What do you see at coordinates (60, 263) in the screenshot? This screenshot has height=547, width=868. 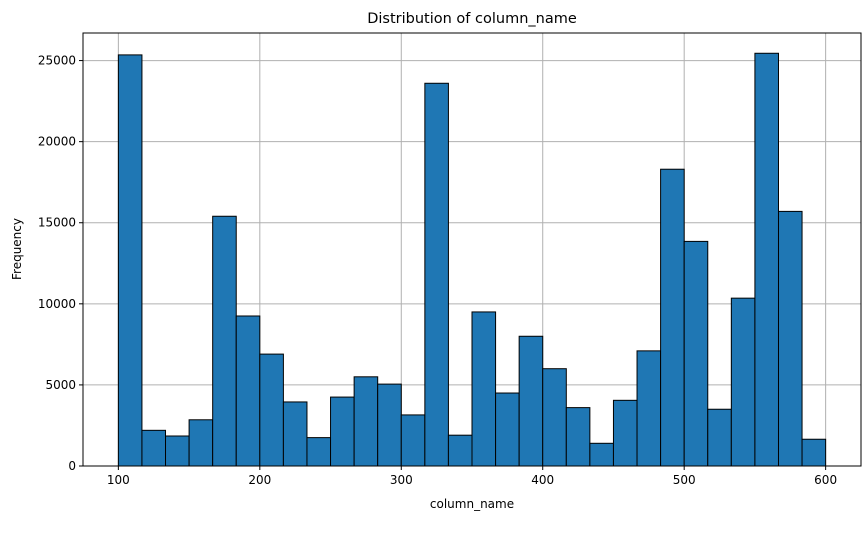 I see `y-axis-ticks: 0 5000 10000 15000 20000 25000` at bounding box center [60, 263].